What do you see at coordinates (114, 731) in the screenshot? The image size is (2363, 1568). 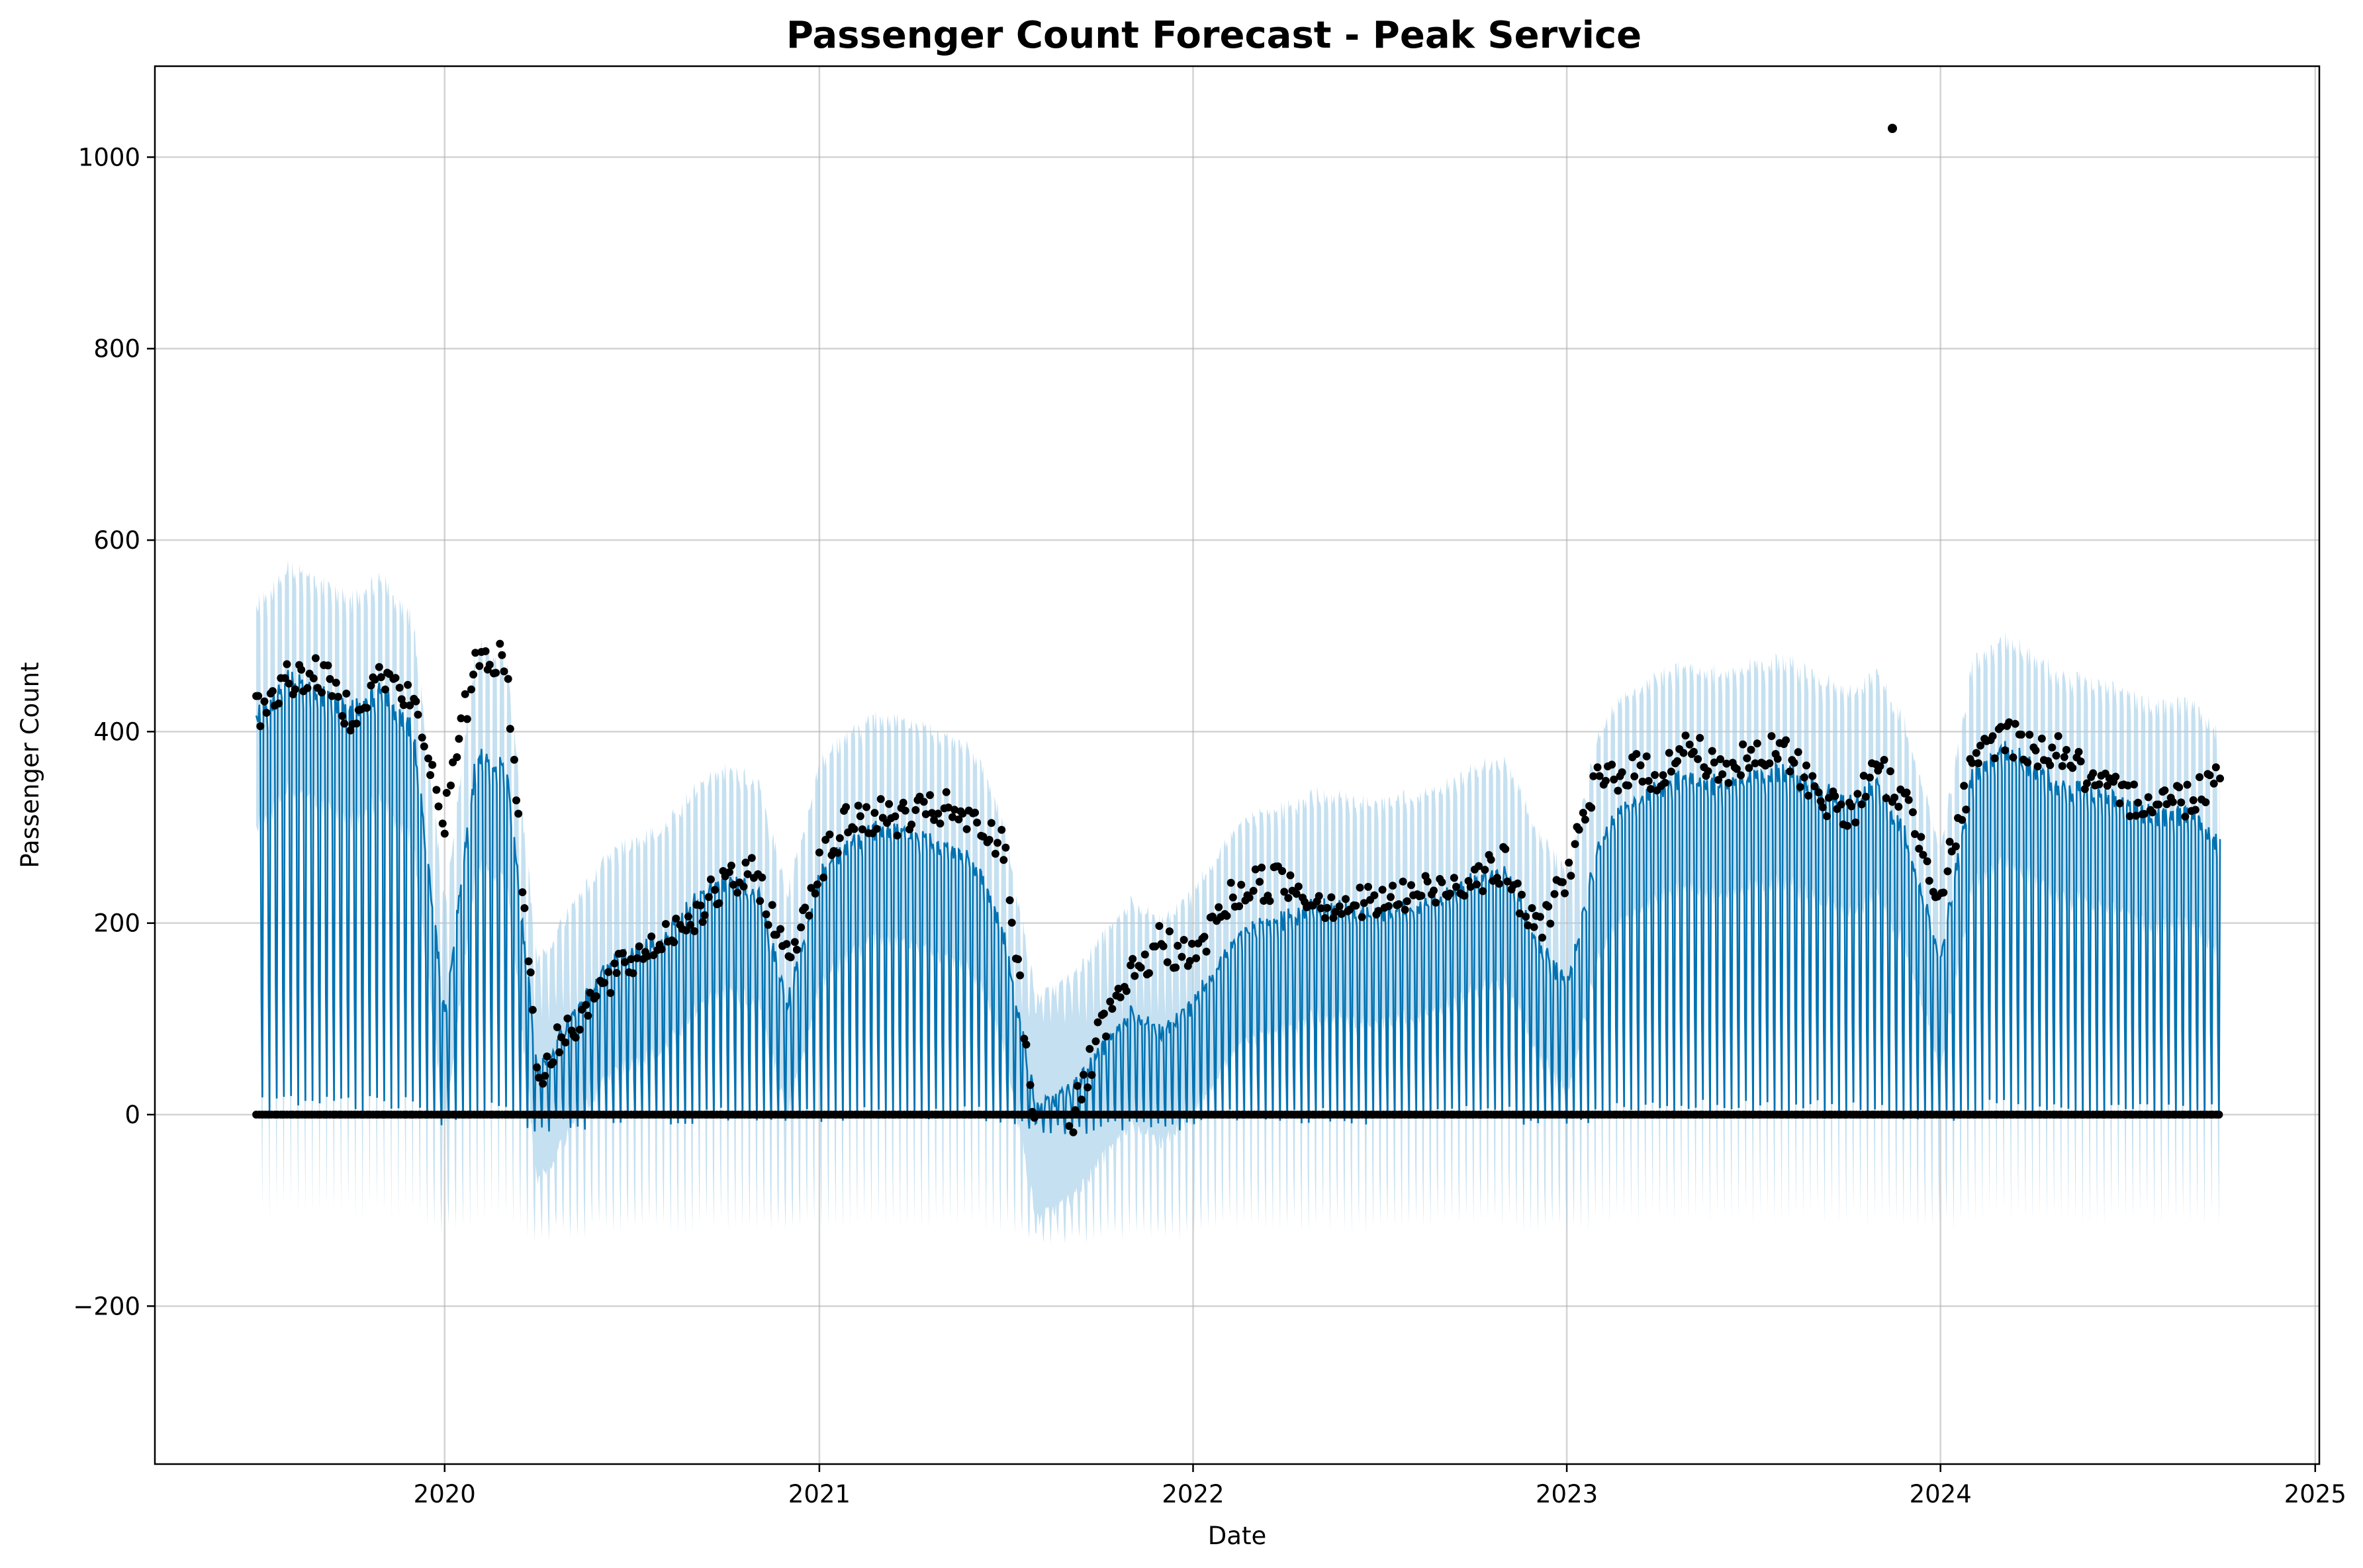 I see `y-axis-ticks: −200 0 200 400 600 800 1000` at bounding box center [114, 731].